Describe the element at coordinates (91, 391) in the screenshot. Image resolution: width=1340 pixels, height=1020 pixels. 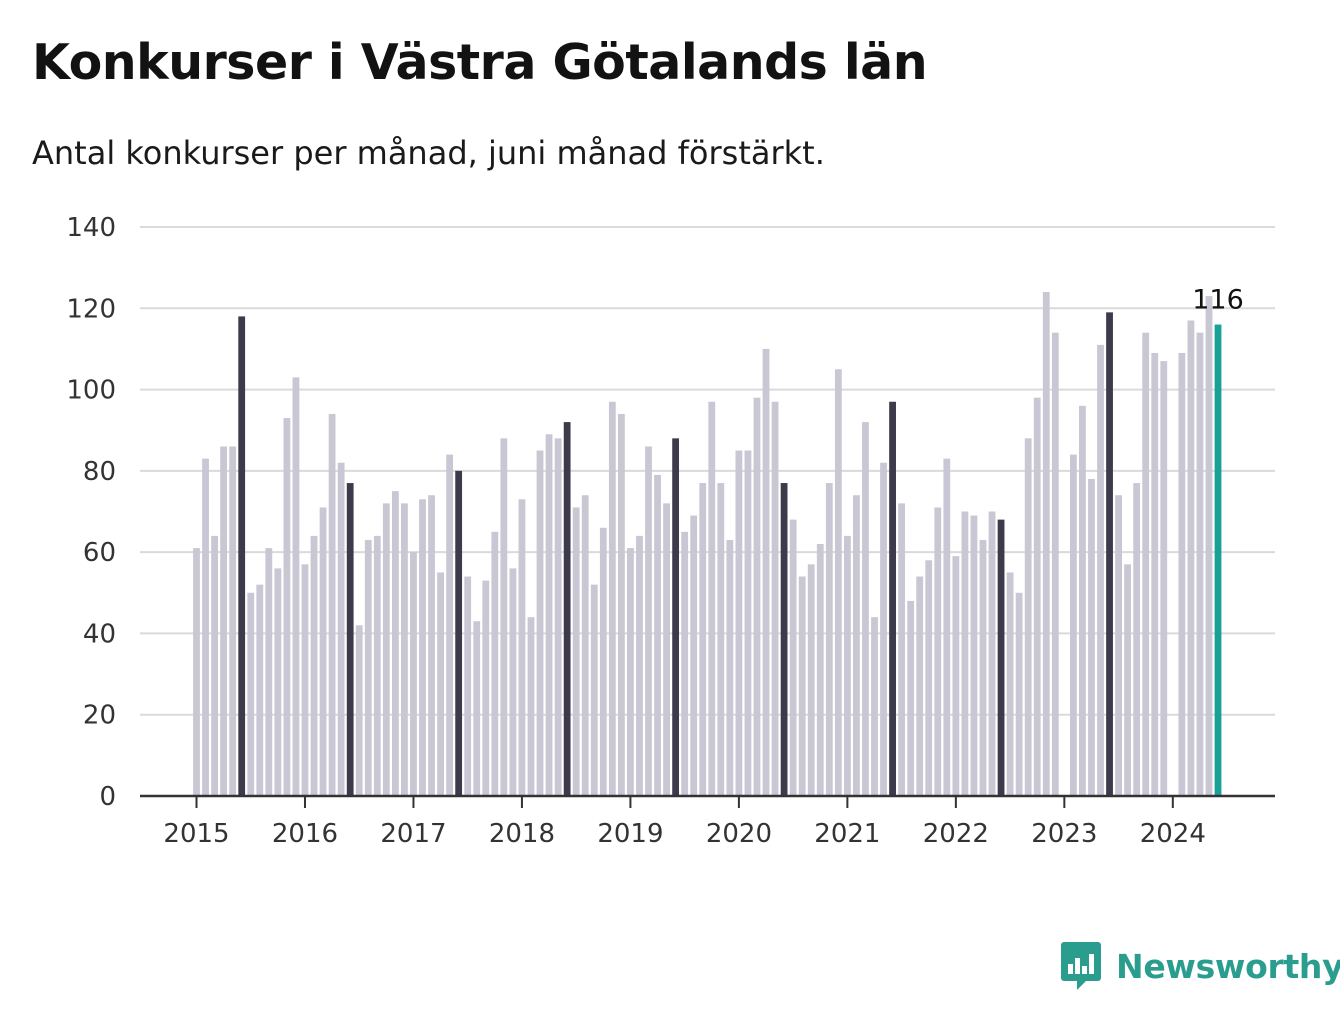
I see `y-tick-label: 100` at that location.